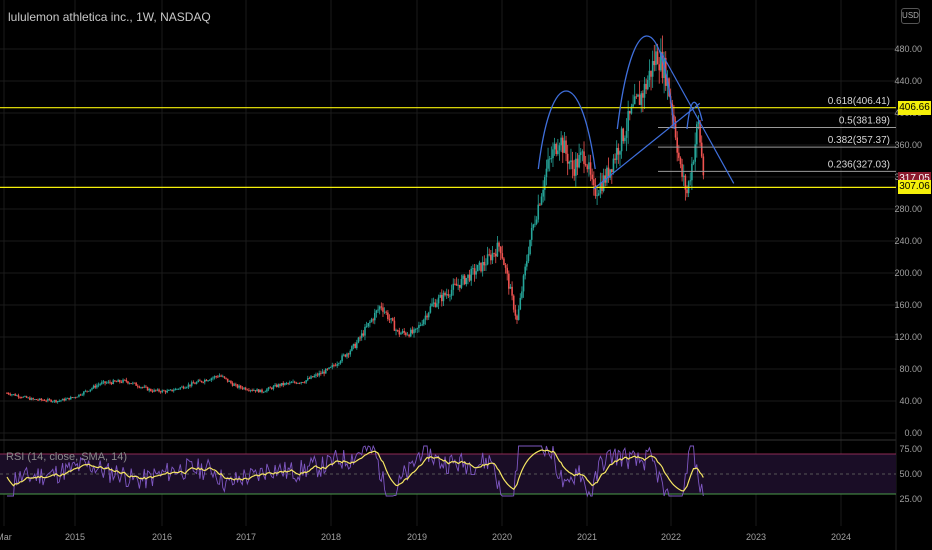 The height and width of the screenshot is (550, 932). I want to click on currency-badge: USD, so click(910, 16).